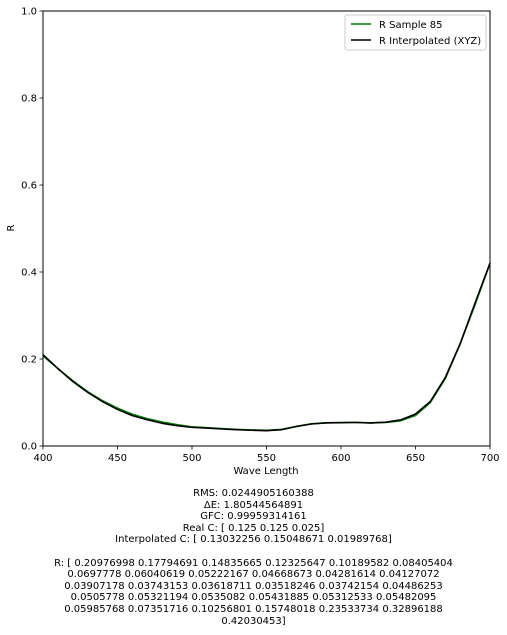  What do you see at coordinates (253, 529) in the screenshot?
I see `real-c-text: Real C: [ 0.125 0.125 0.025]` at bounding box center [253, 529].